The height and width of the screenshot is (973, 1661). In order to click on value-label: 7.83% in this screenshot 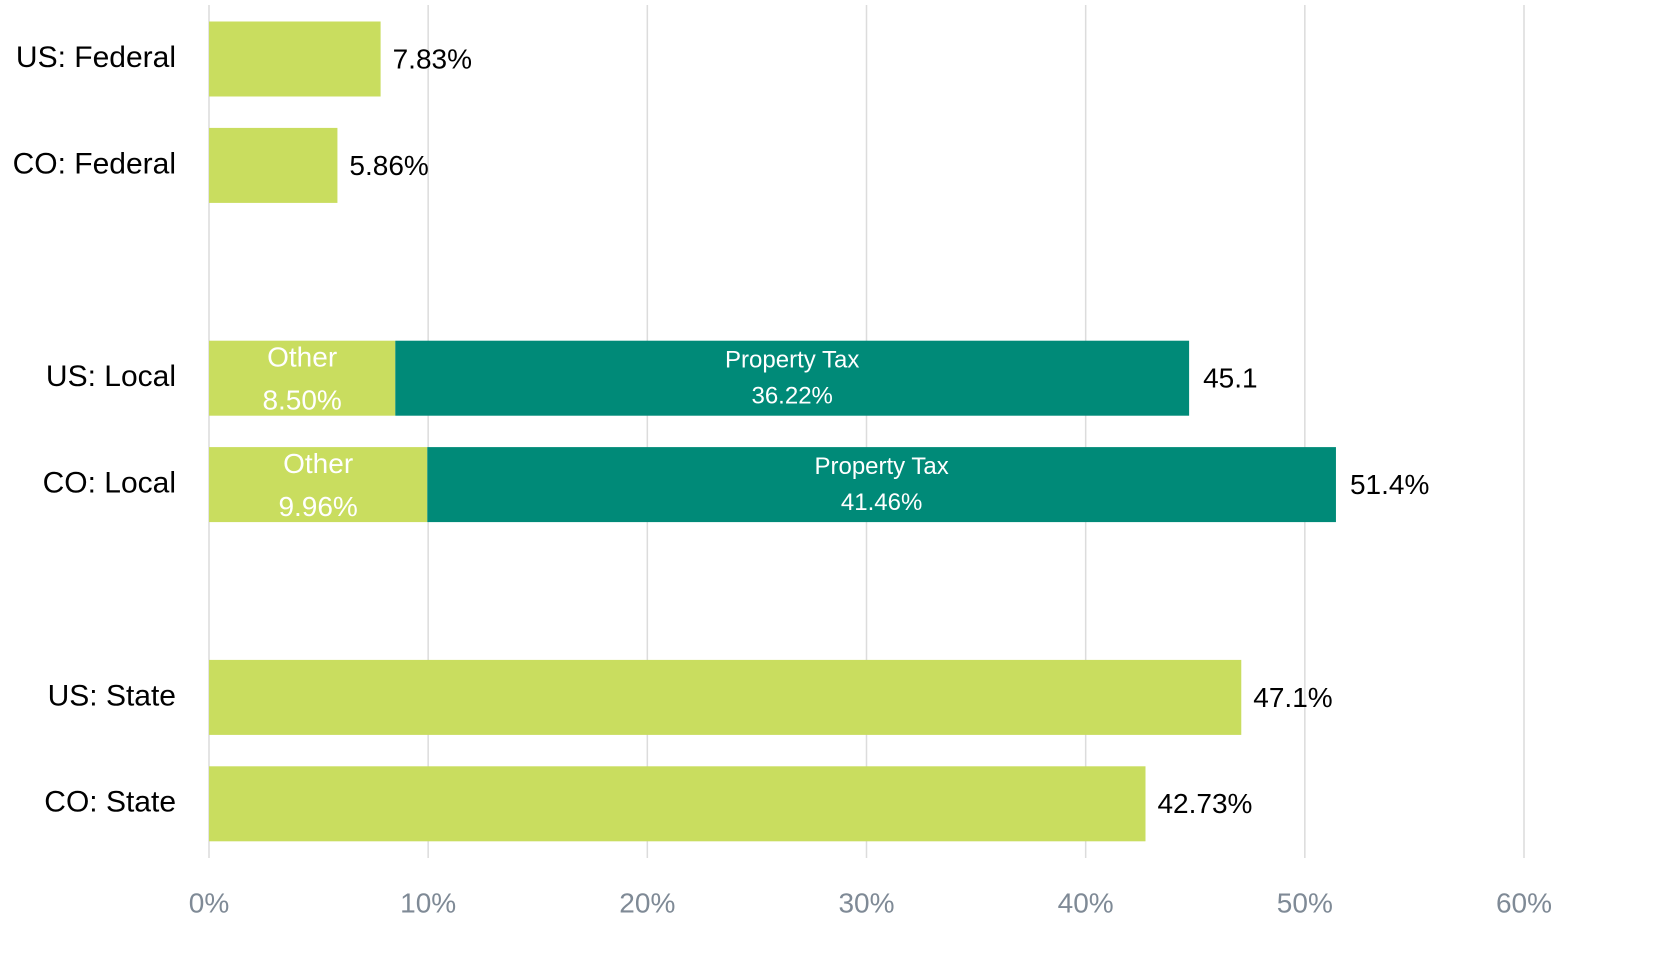, I will do `click(432, 58)`.